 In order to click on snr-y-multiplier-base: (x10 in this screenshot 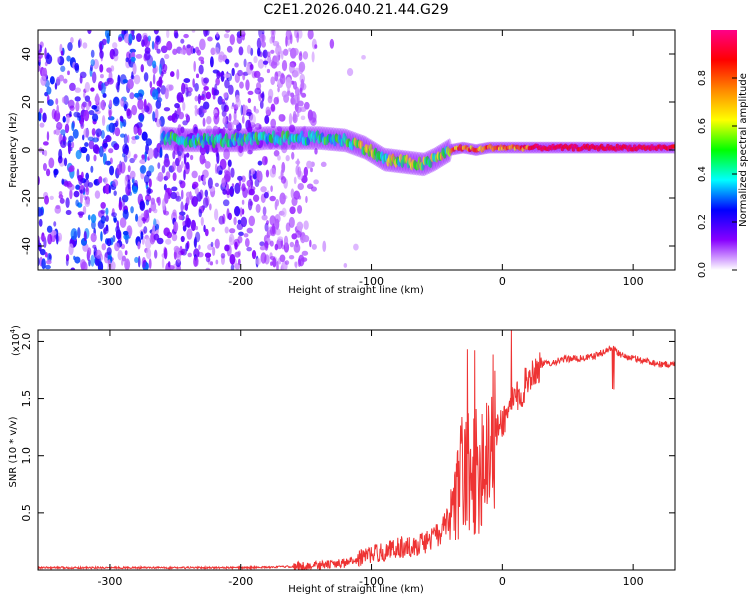, I will do `click(16, 344)`.